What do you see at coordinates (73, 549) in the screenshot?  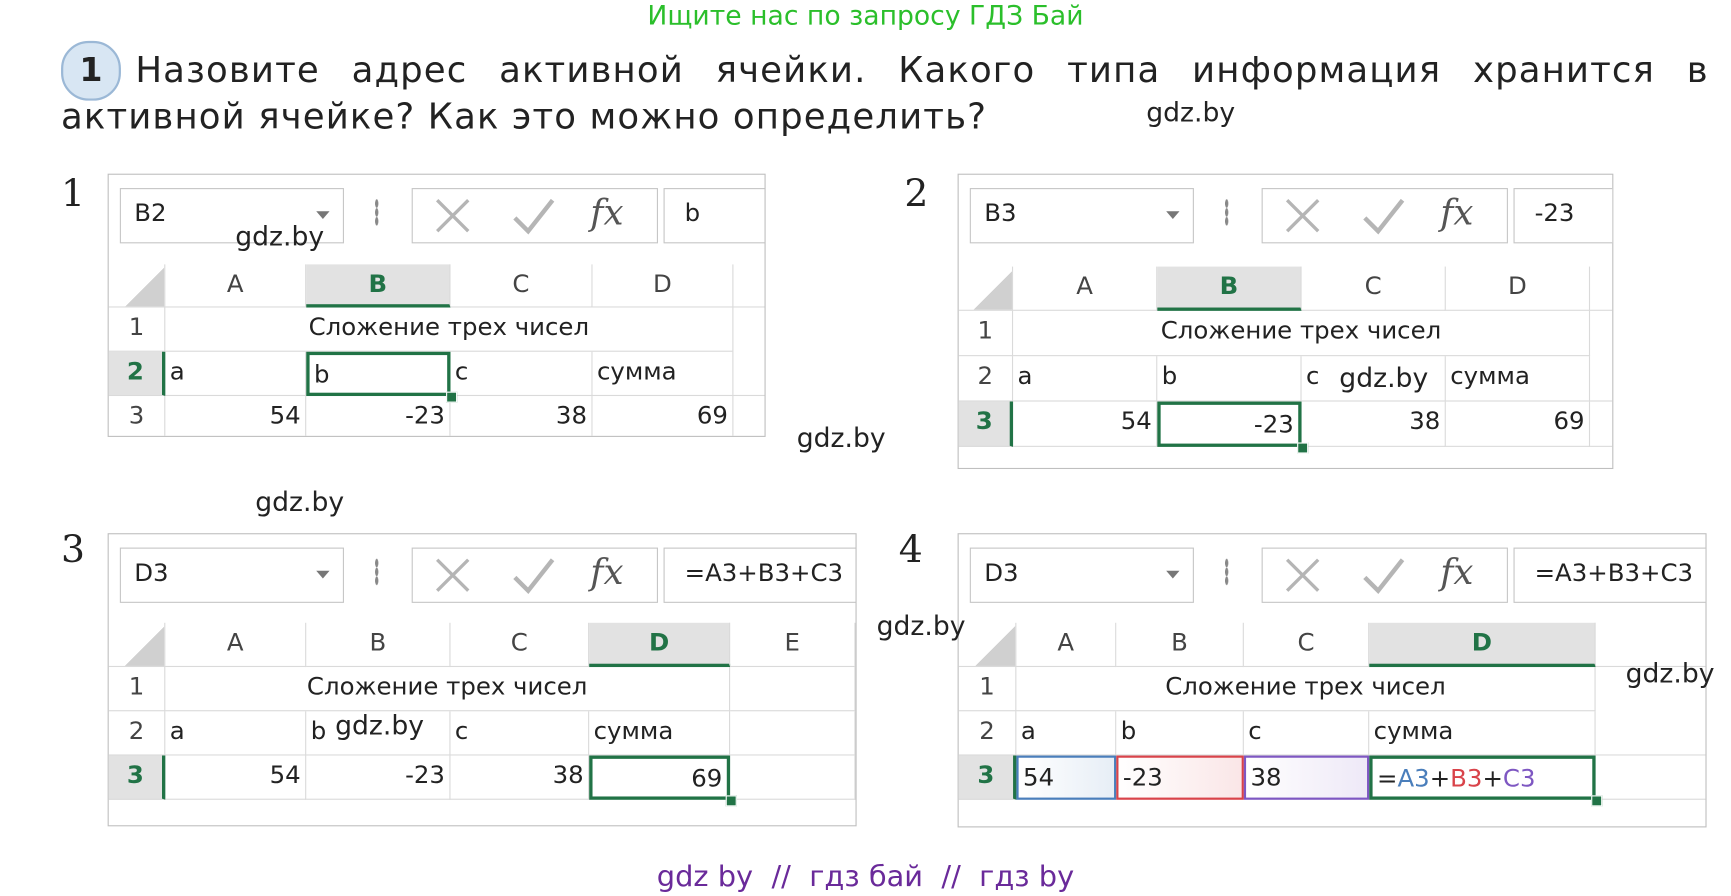 I see `panel-label: 3` at bounding box center [73, 549].